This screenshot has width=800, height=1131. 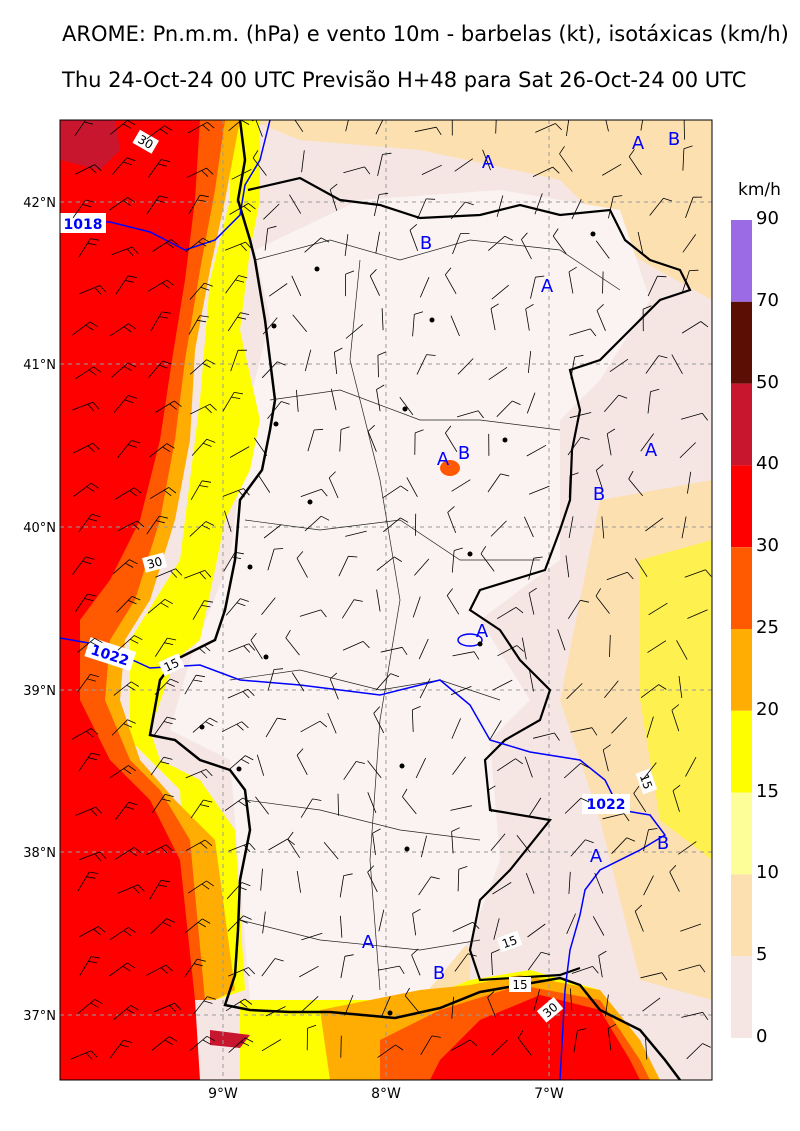 I want to click on lat-label: 42°N, so click(x=39, y=203).